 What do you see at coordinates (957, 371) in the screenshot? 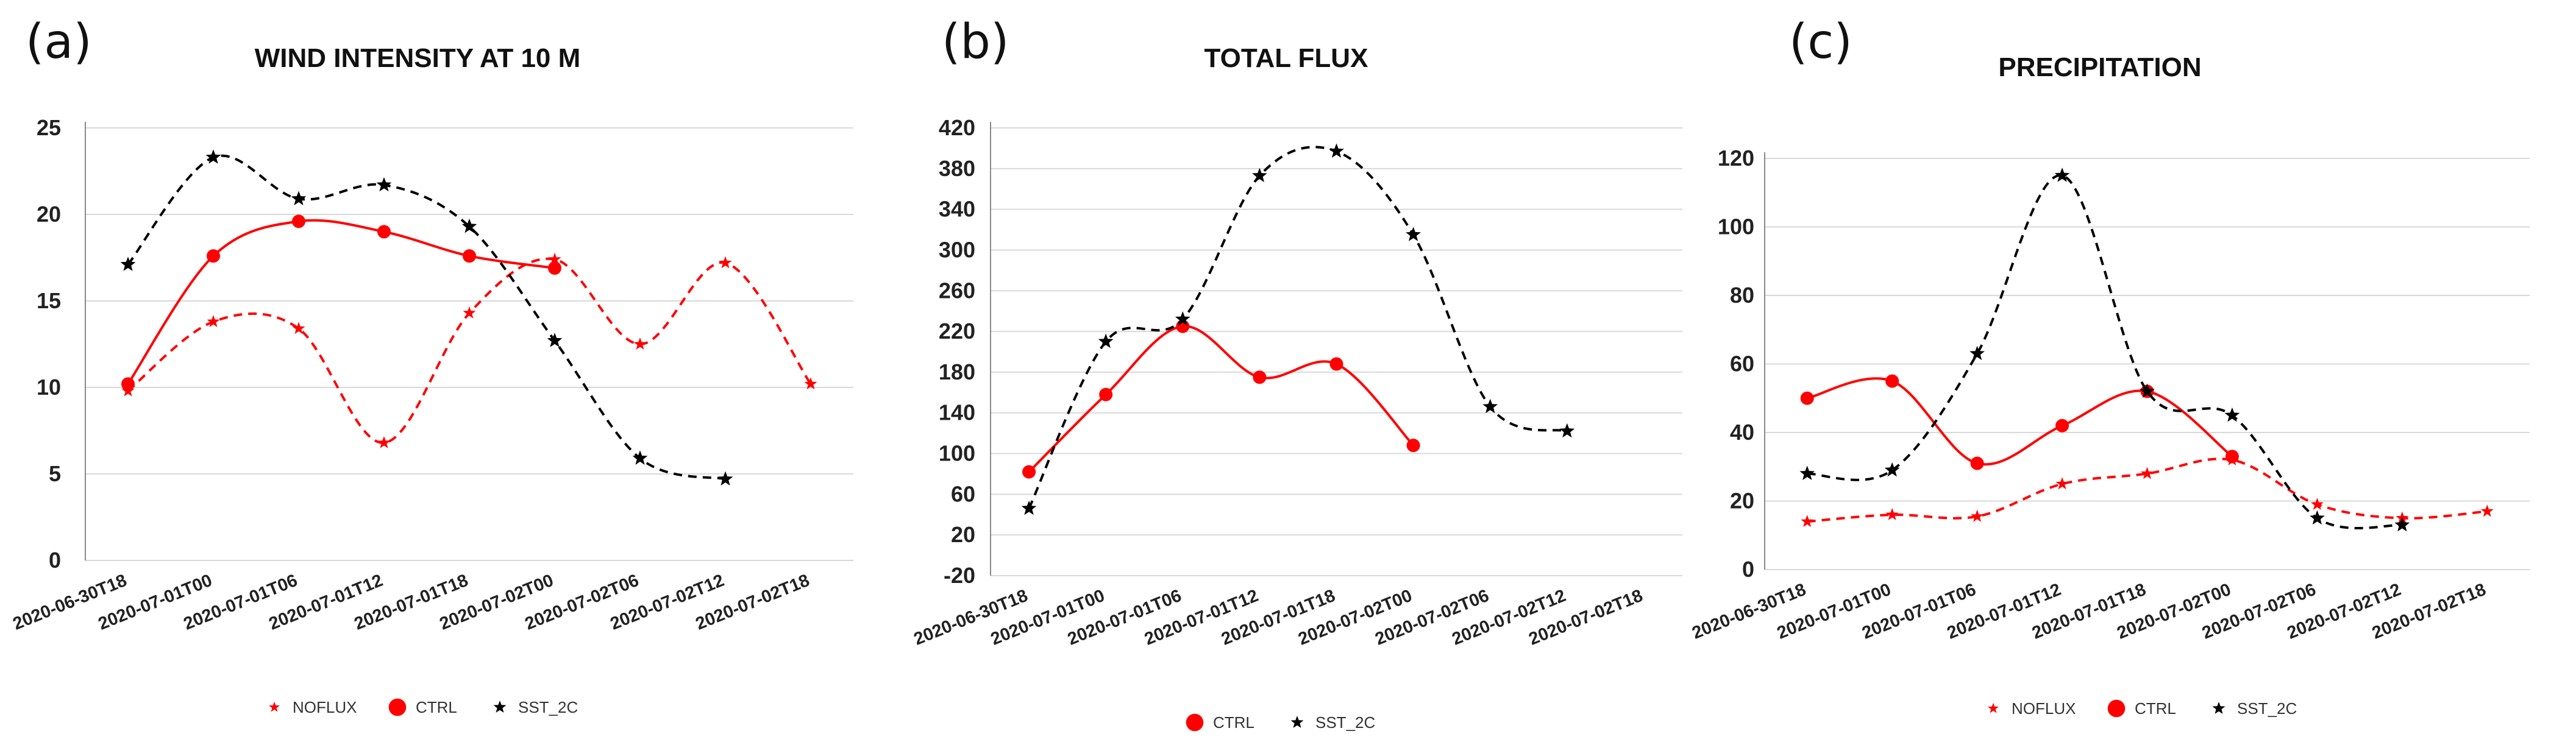
I see `y-tick-label: 180` at bounding box center [957, 371].